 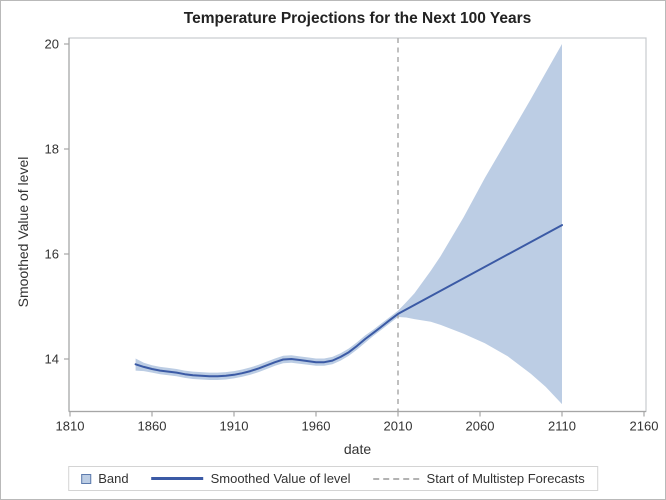 What do you see at coordinates (505, 478) in the screenshot?
I see `legend-label-forecast-start: Start of Multistep Forecasts` at bounding box center [505, 478].